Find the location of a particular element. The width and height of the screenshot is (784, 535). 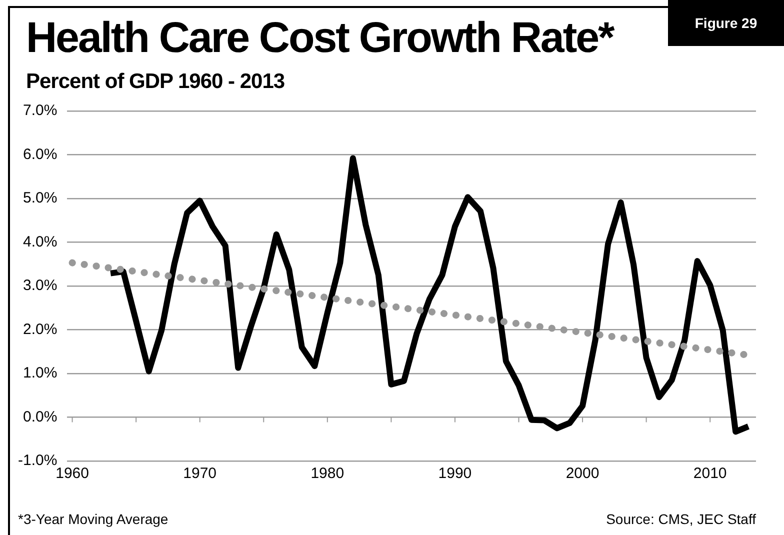

x-tick-label: 1970 is located at coordinates (200, 473).